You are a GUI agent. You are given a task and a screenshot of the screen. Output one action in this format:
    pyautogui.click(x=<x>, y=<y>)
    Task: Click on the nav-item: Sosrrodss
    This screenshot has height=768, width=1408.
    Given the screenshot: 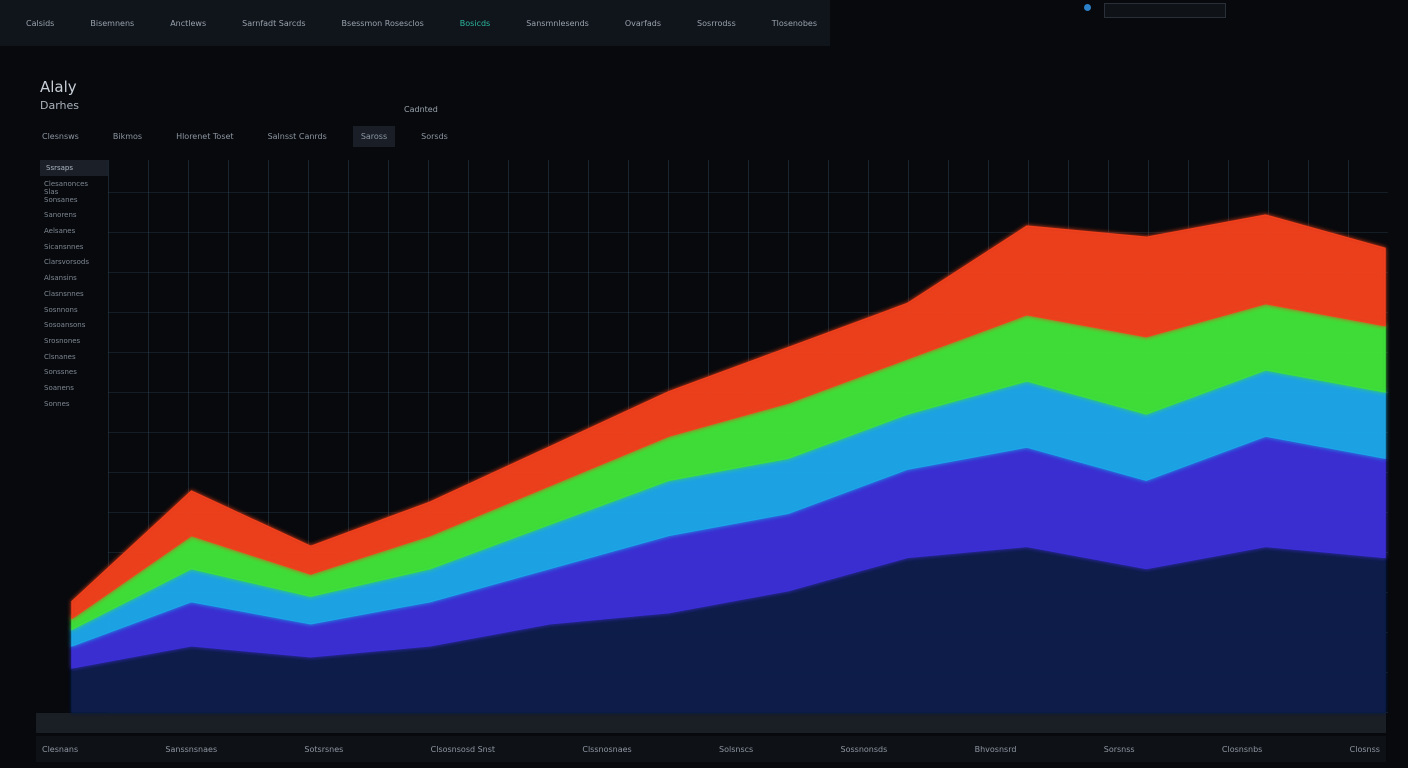 What is the action you would take?
    pyautogui.click(x=716, y=23)
    